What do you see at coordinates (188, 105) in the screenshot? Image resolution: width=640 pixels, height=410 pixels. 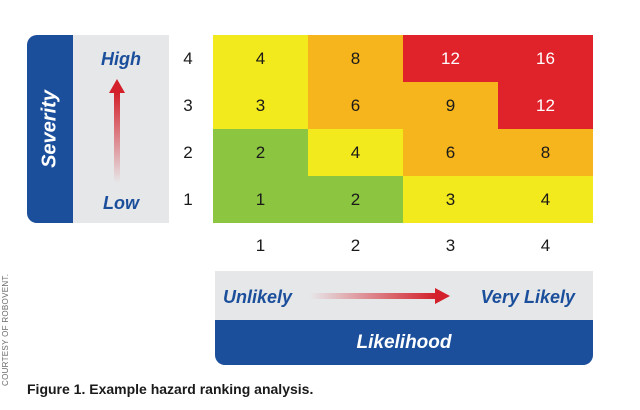 I see `severity-level-3: 3` at bounding box center [188, 105].